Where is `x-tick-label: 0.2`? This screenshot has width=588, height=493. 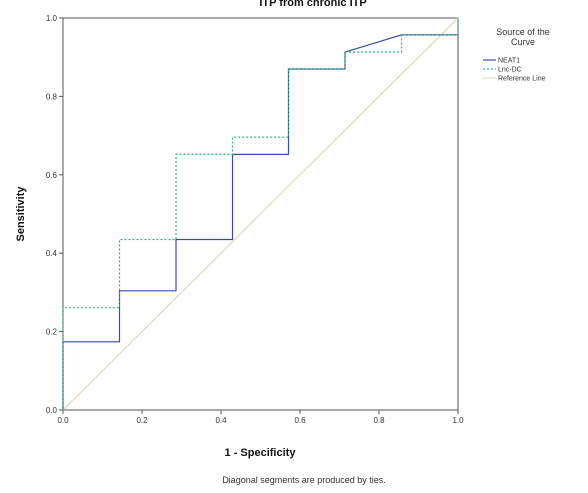
x-tick-label: 0.2 is located at coordinates (142, 420).